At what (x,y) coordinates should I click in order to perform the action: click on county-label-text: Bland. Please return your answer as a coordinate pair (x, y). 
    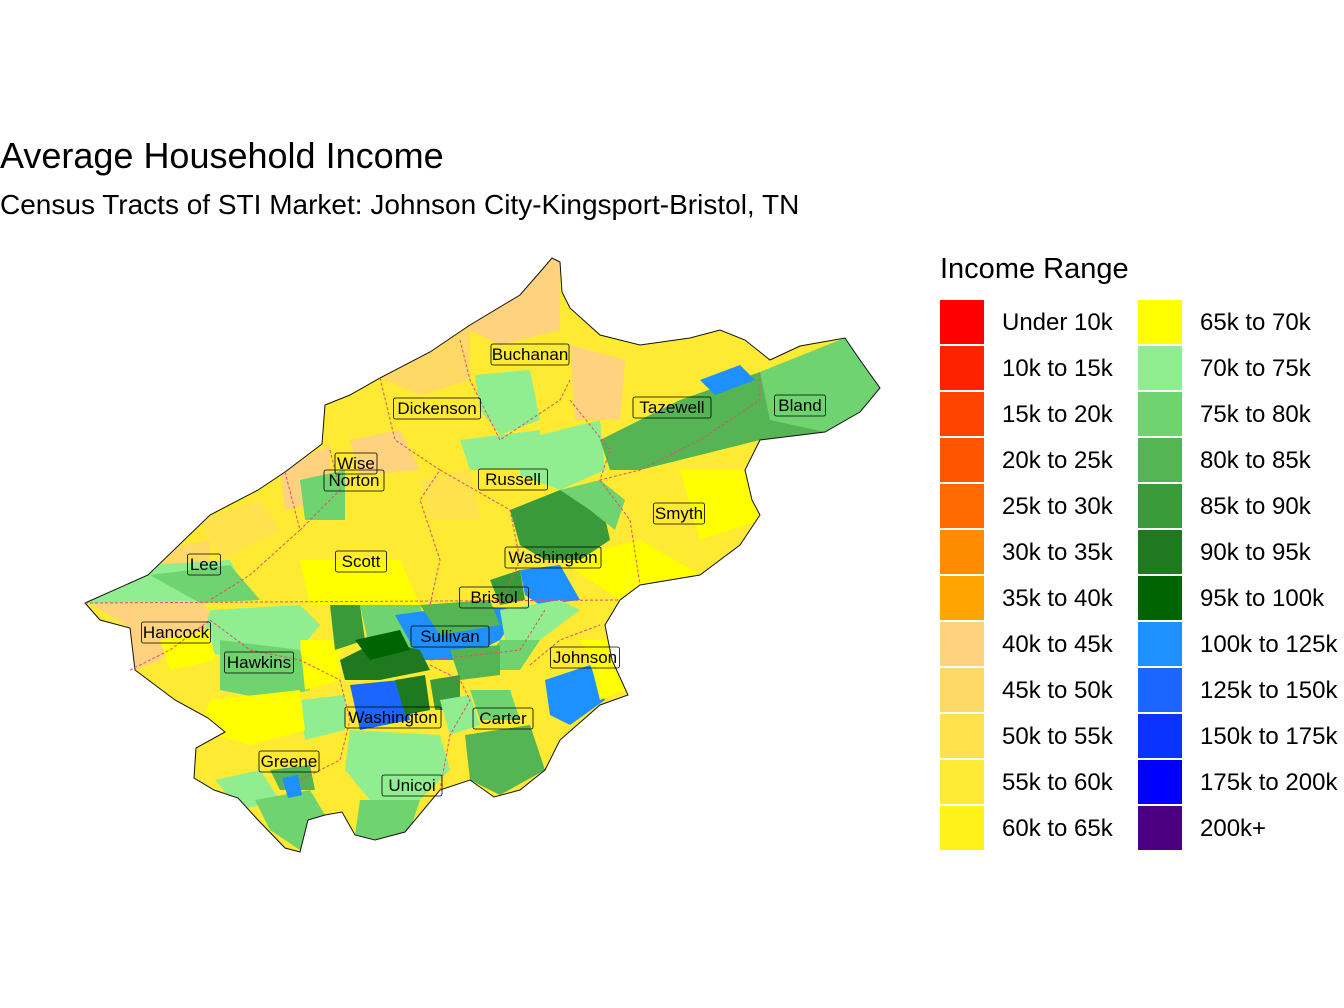
    Looking at the image, I should click on (799, 405).